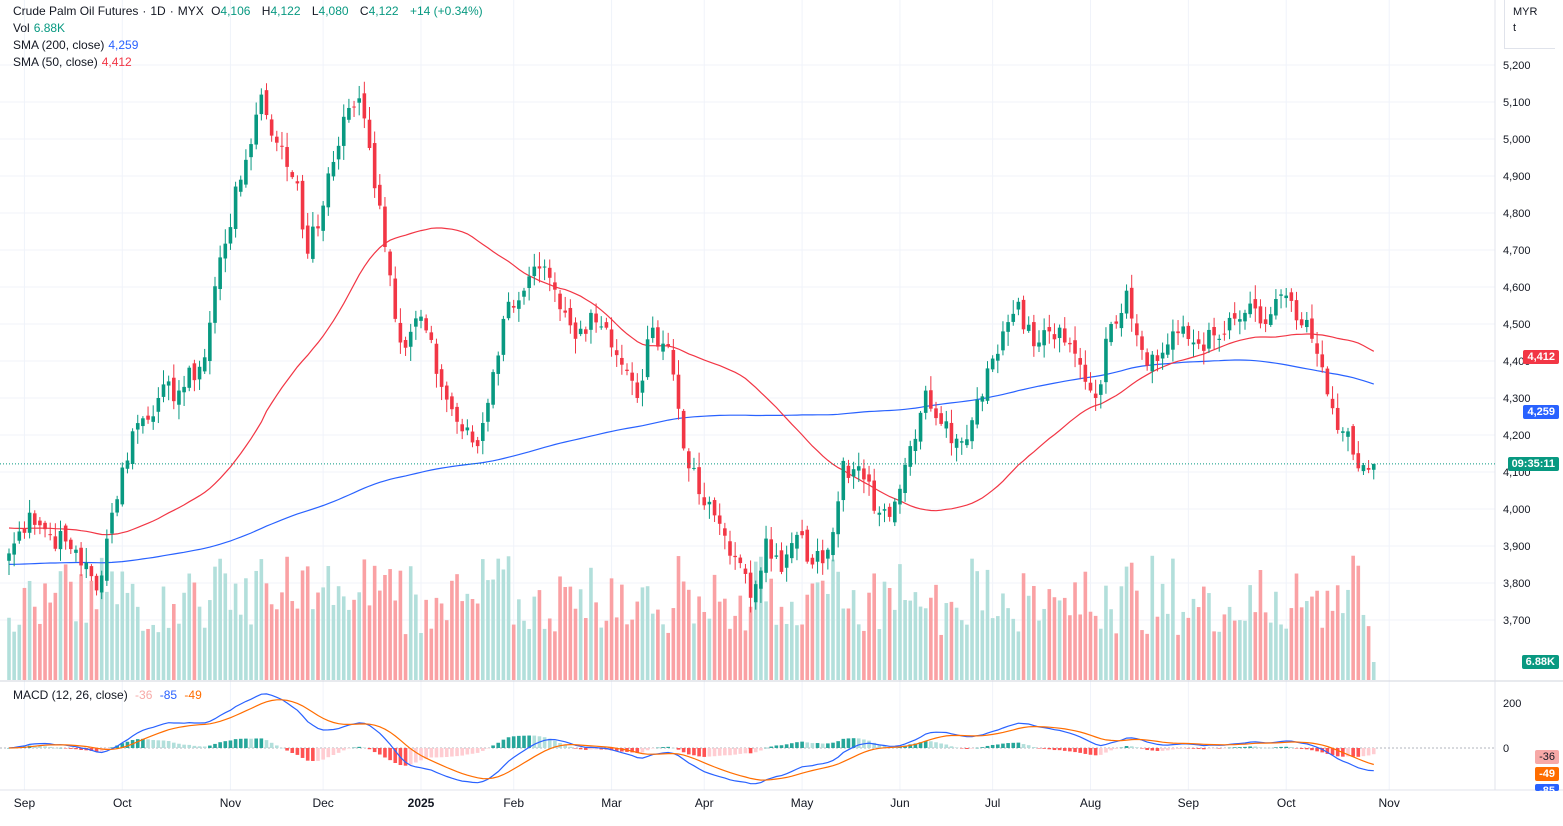  I want to click on macd-legend: MACD (12, 26, close) -36 -85 -49, so click(109, 695).